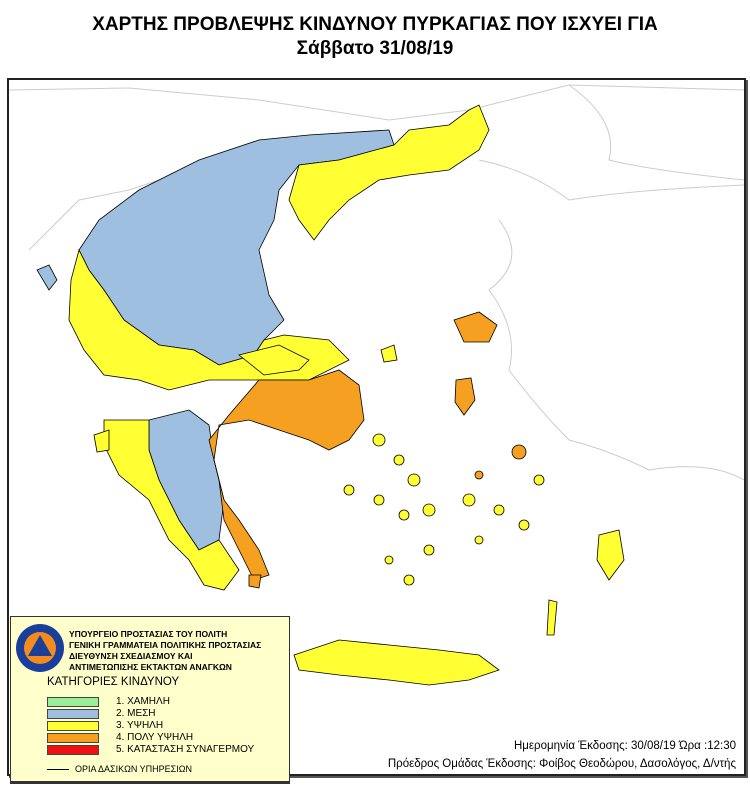  What do you see at coordinates (286, 475) in the screenshot?
I see `region-very-high-attica` at bounding box center [286, 475].